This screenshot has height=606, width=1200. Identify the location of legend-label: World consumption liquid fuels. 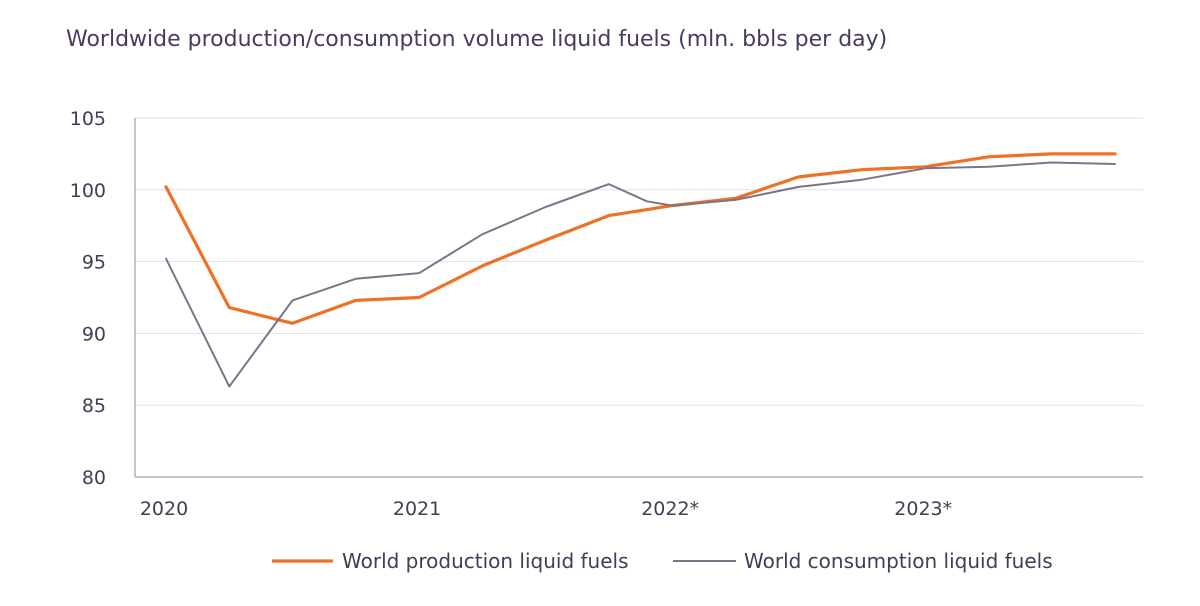
(898, 561).